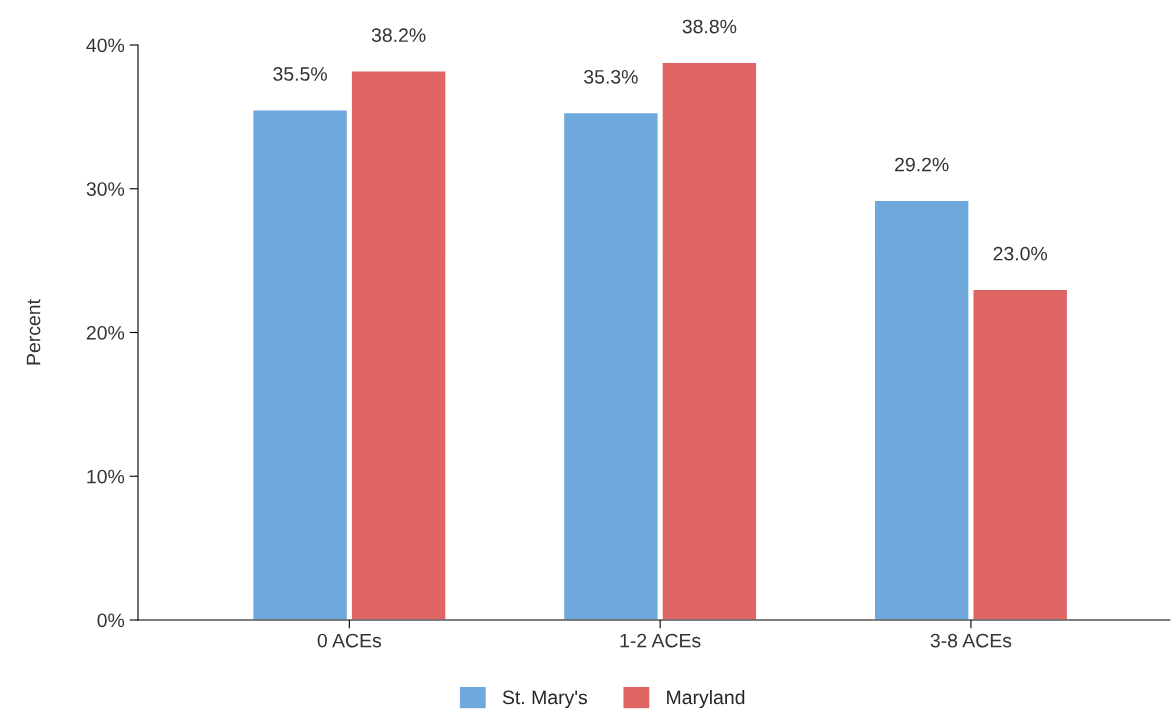 Image resolution: width=1171 pixels, height=721 pixels. I want to click on x-tick-label: 3-8 ACEs, so click(971, 640).